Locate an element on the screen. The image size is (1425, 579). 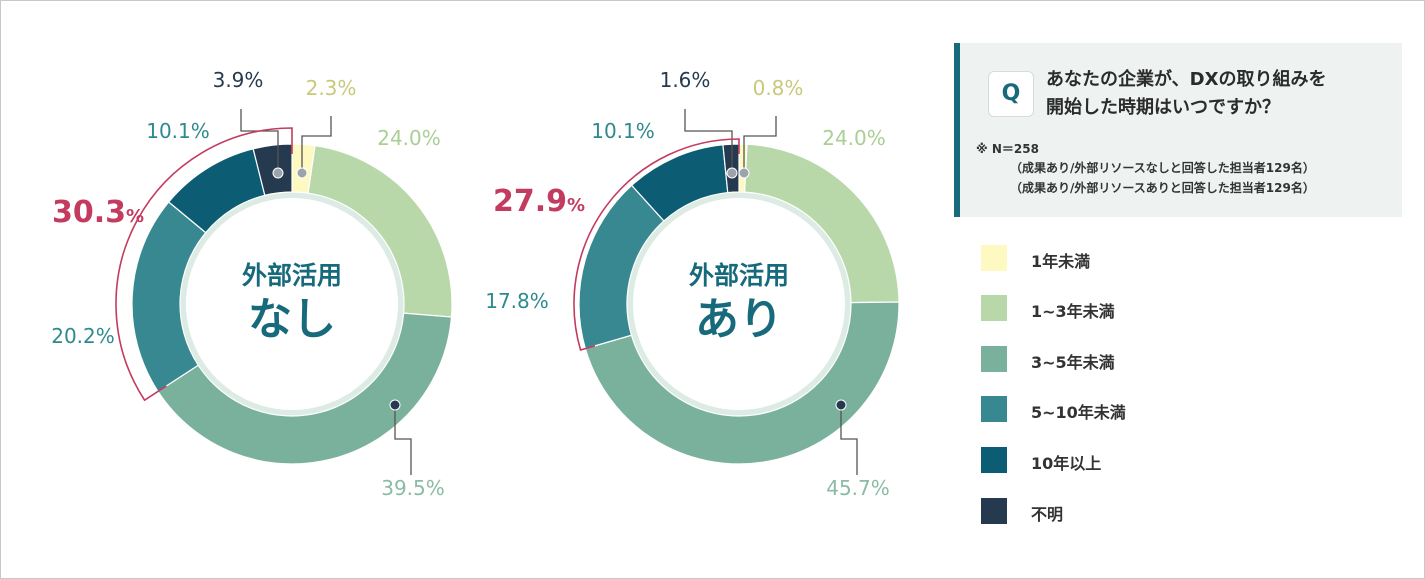
data-label: 39.5% is located at coordinates (413, 488).